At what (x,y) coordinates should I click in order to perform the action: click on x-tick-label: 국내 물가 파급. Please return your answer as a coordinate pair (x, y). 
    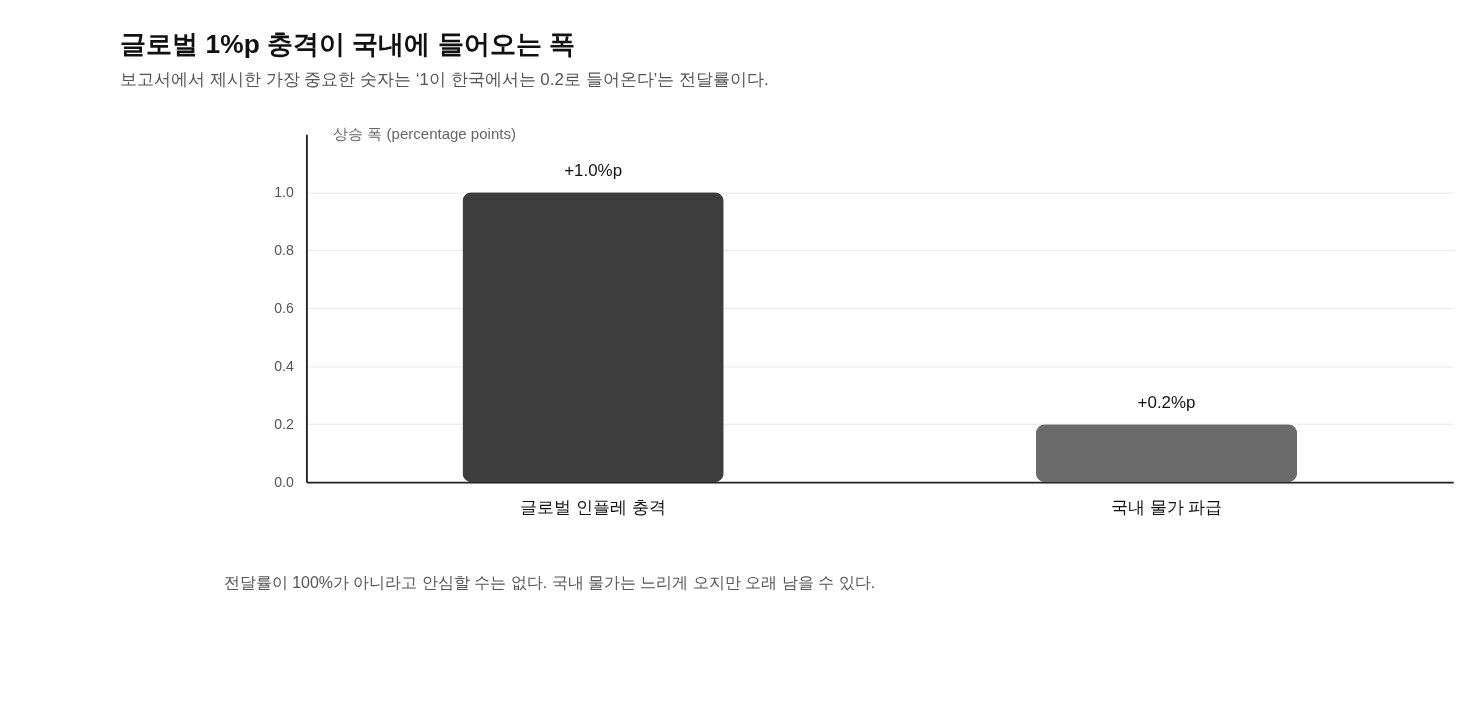
    Looking at the image, I should click on (1166, 507).